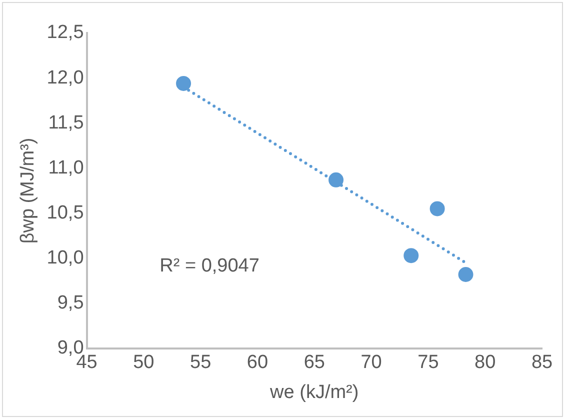  What do you see at coordinates (542, 363) in the screenshot?
I see `x-tick-label: 85` at bounding box center [542, 363].